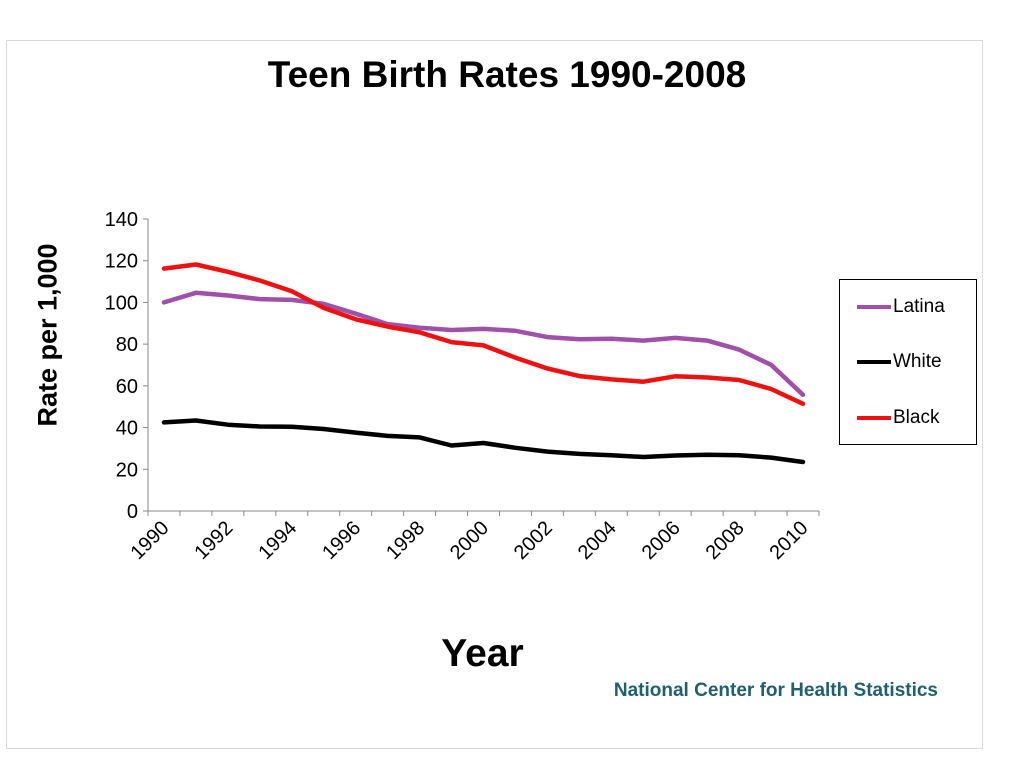 The image size is (1024, 768). Describe the element at coordinates (533, 540) in the screenshot. I see `x-tick-label: 2002` at that location.